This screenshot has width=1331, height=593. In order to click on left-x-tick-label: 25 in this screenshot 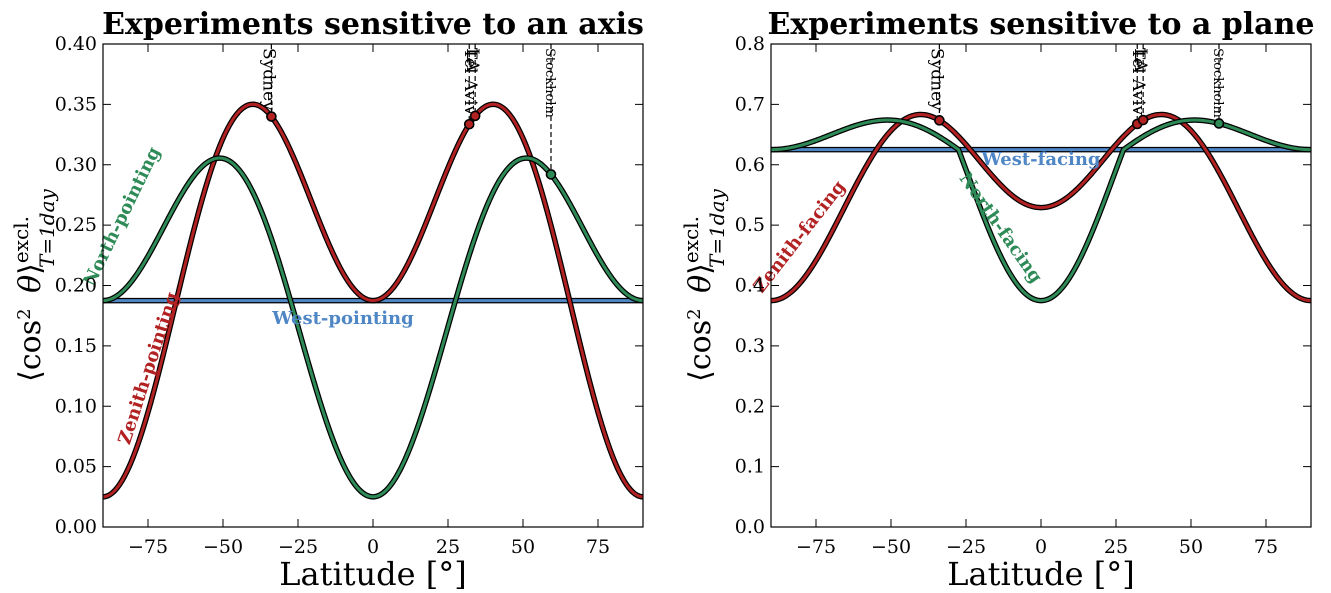, I will do `click(448, 547)`.